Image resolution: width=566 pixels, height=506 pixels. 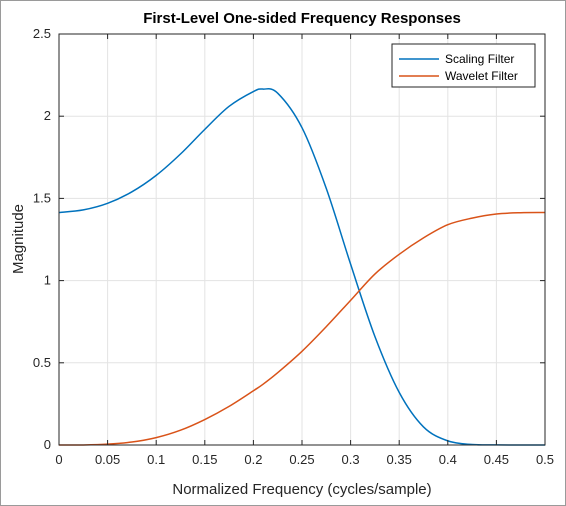 I want to click on x-tick-label: 0.3, so click(x=351, y=459).